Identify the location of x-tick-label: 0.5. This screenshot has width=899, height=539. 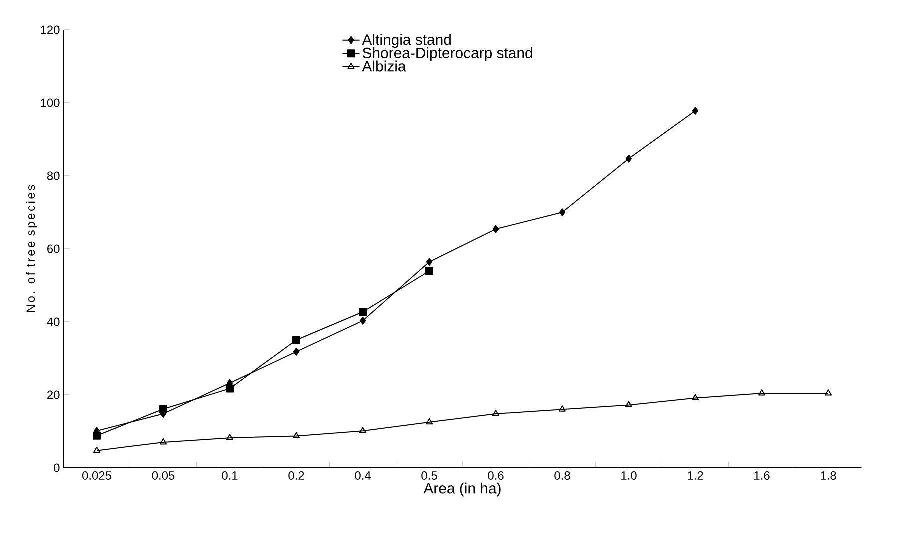
(430, 476).